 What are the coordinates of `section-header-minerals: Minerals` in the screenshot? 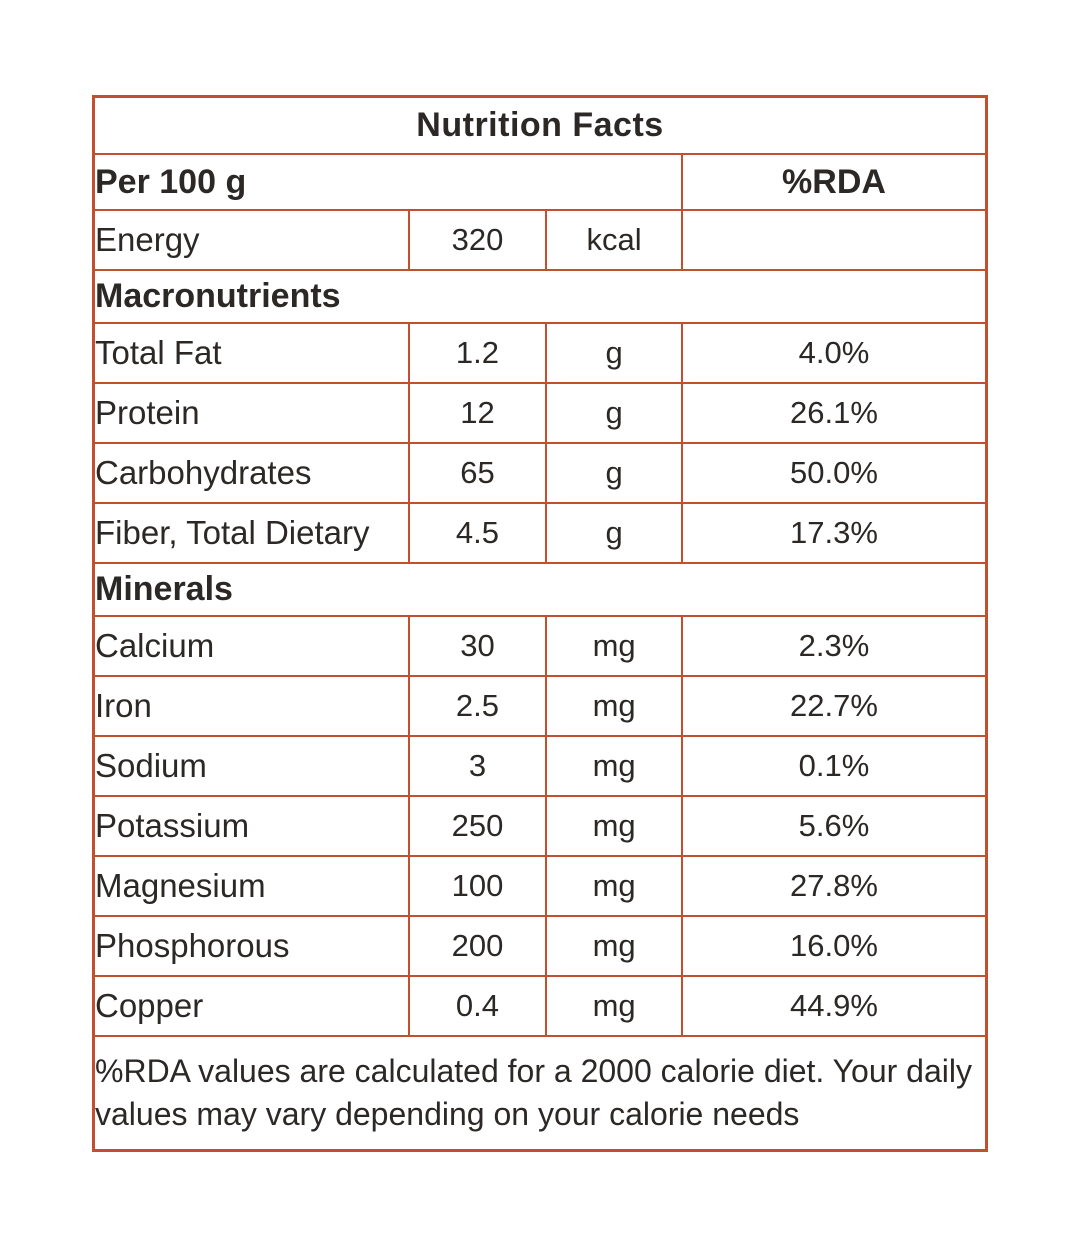 It's located at (540, 589).